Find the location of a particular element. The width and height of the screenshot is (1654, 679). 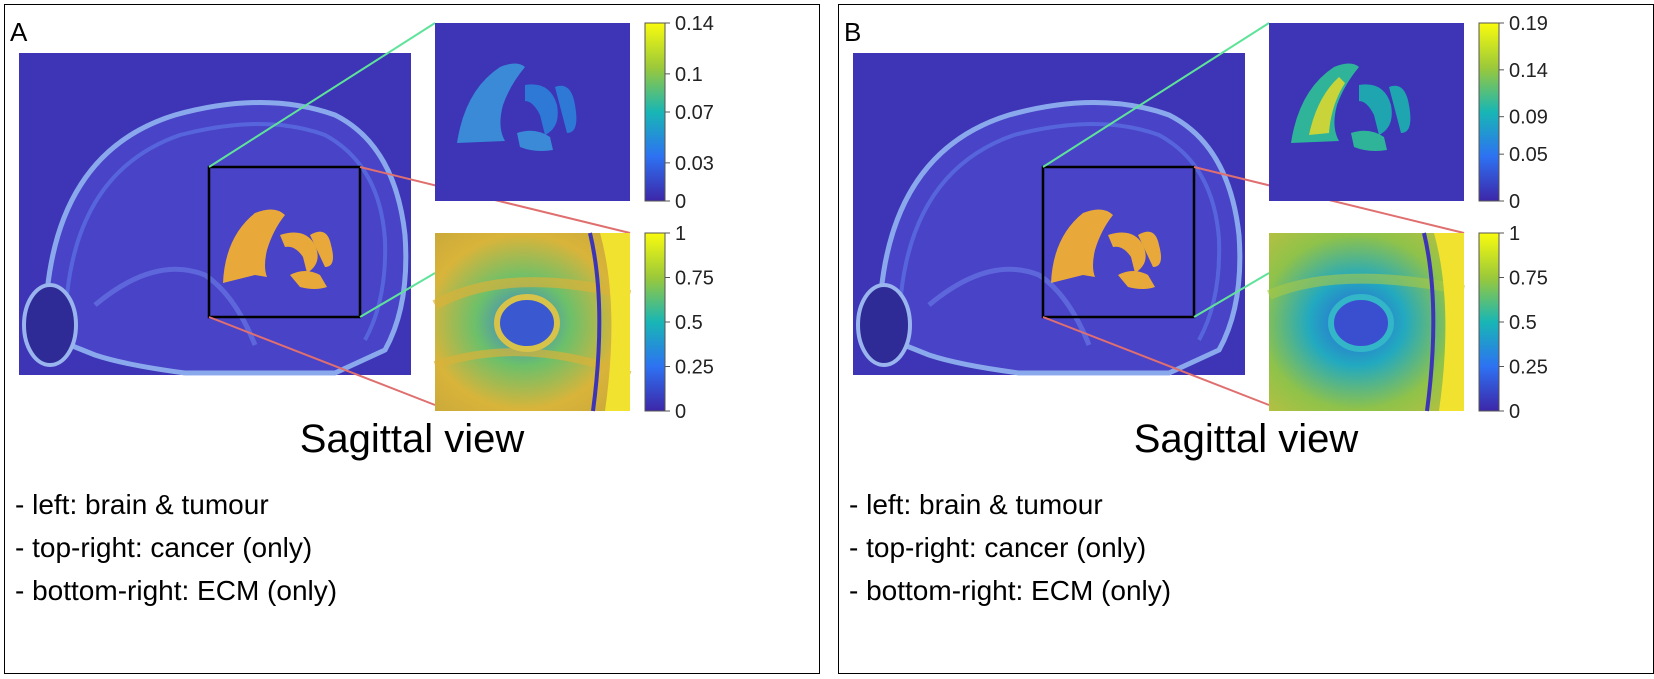

colorbar-tick-label: 0.19 is located at coordinates (1528, 24).